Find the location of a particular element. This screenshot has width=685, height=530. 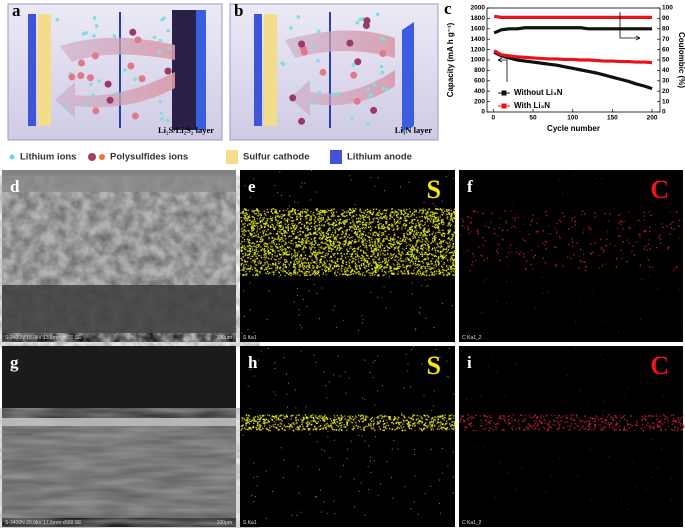

polysulfide is located at coordinates (110, 100).